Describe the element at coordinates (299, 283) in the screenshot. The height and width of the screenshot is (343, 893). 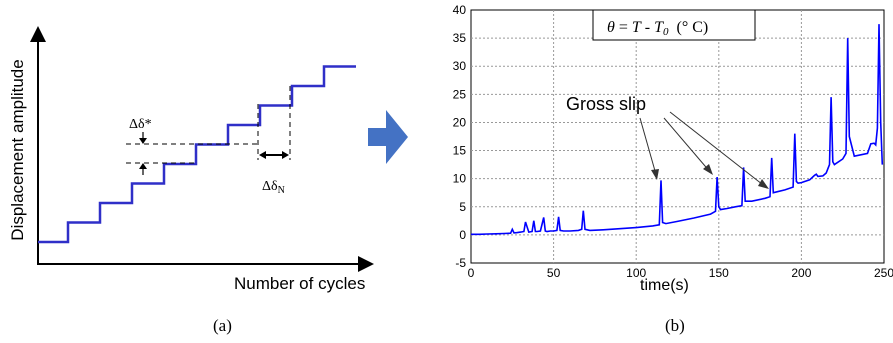
I see `panel-a-xlabel: Number of cycles` at that location.